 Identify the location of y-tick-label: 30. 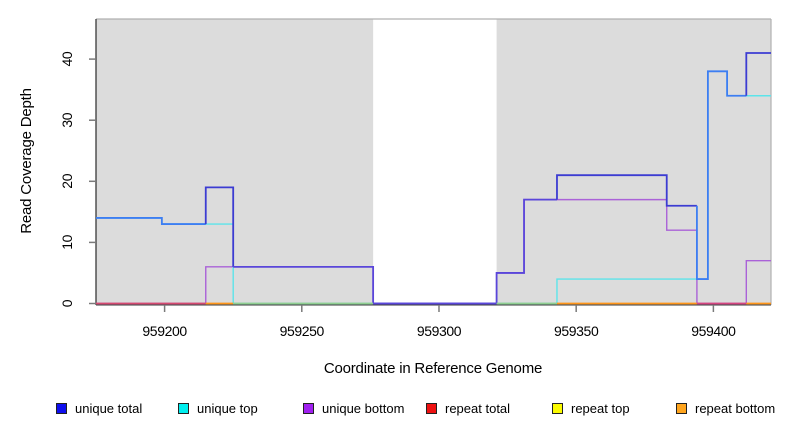
(67, 119).